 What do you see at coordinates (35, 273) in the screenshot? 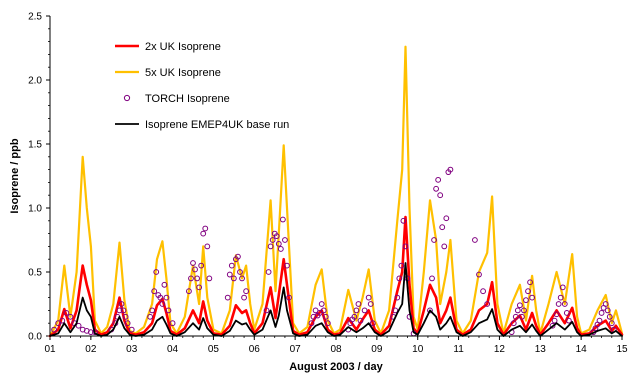
I see `y-tick-label: 0.5` at bounding box center [35, 273].